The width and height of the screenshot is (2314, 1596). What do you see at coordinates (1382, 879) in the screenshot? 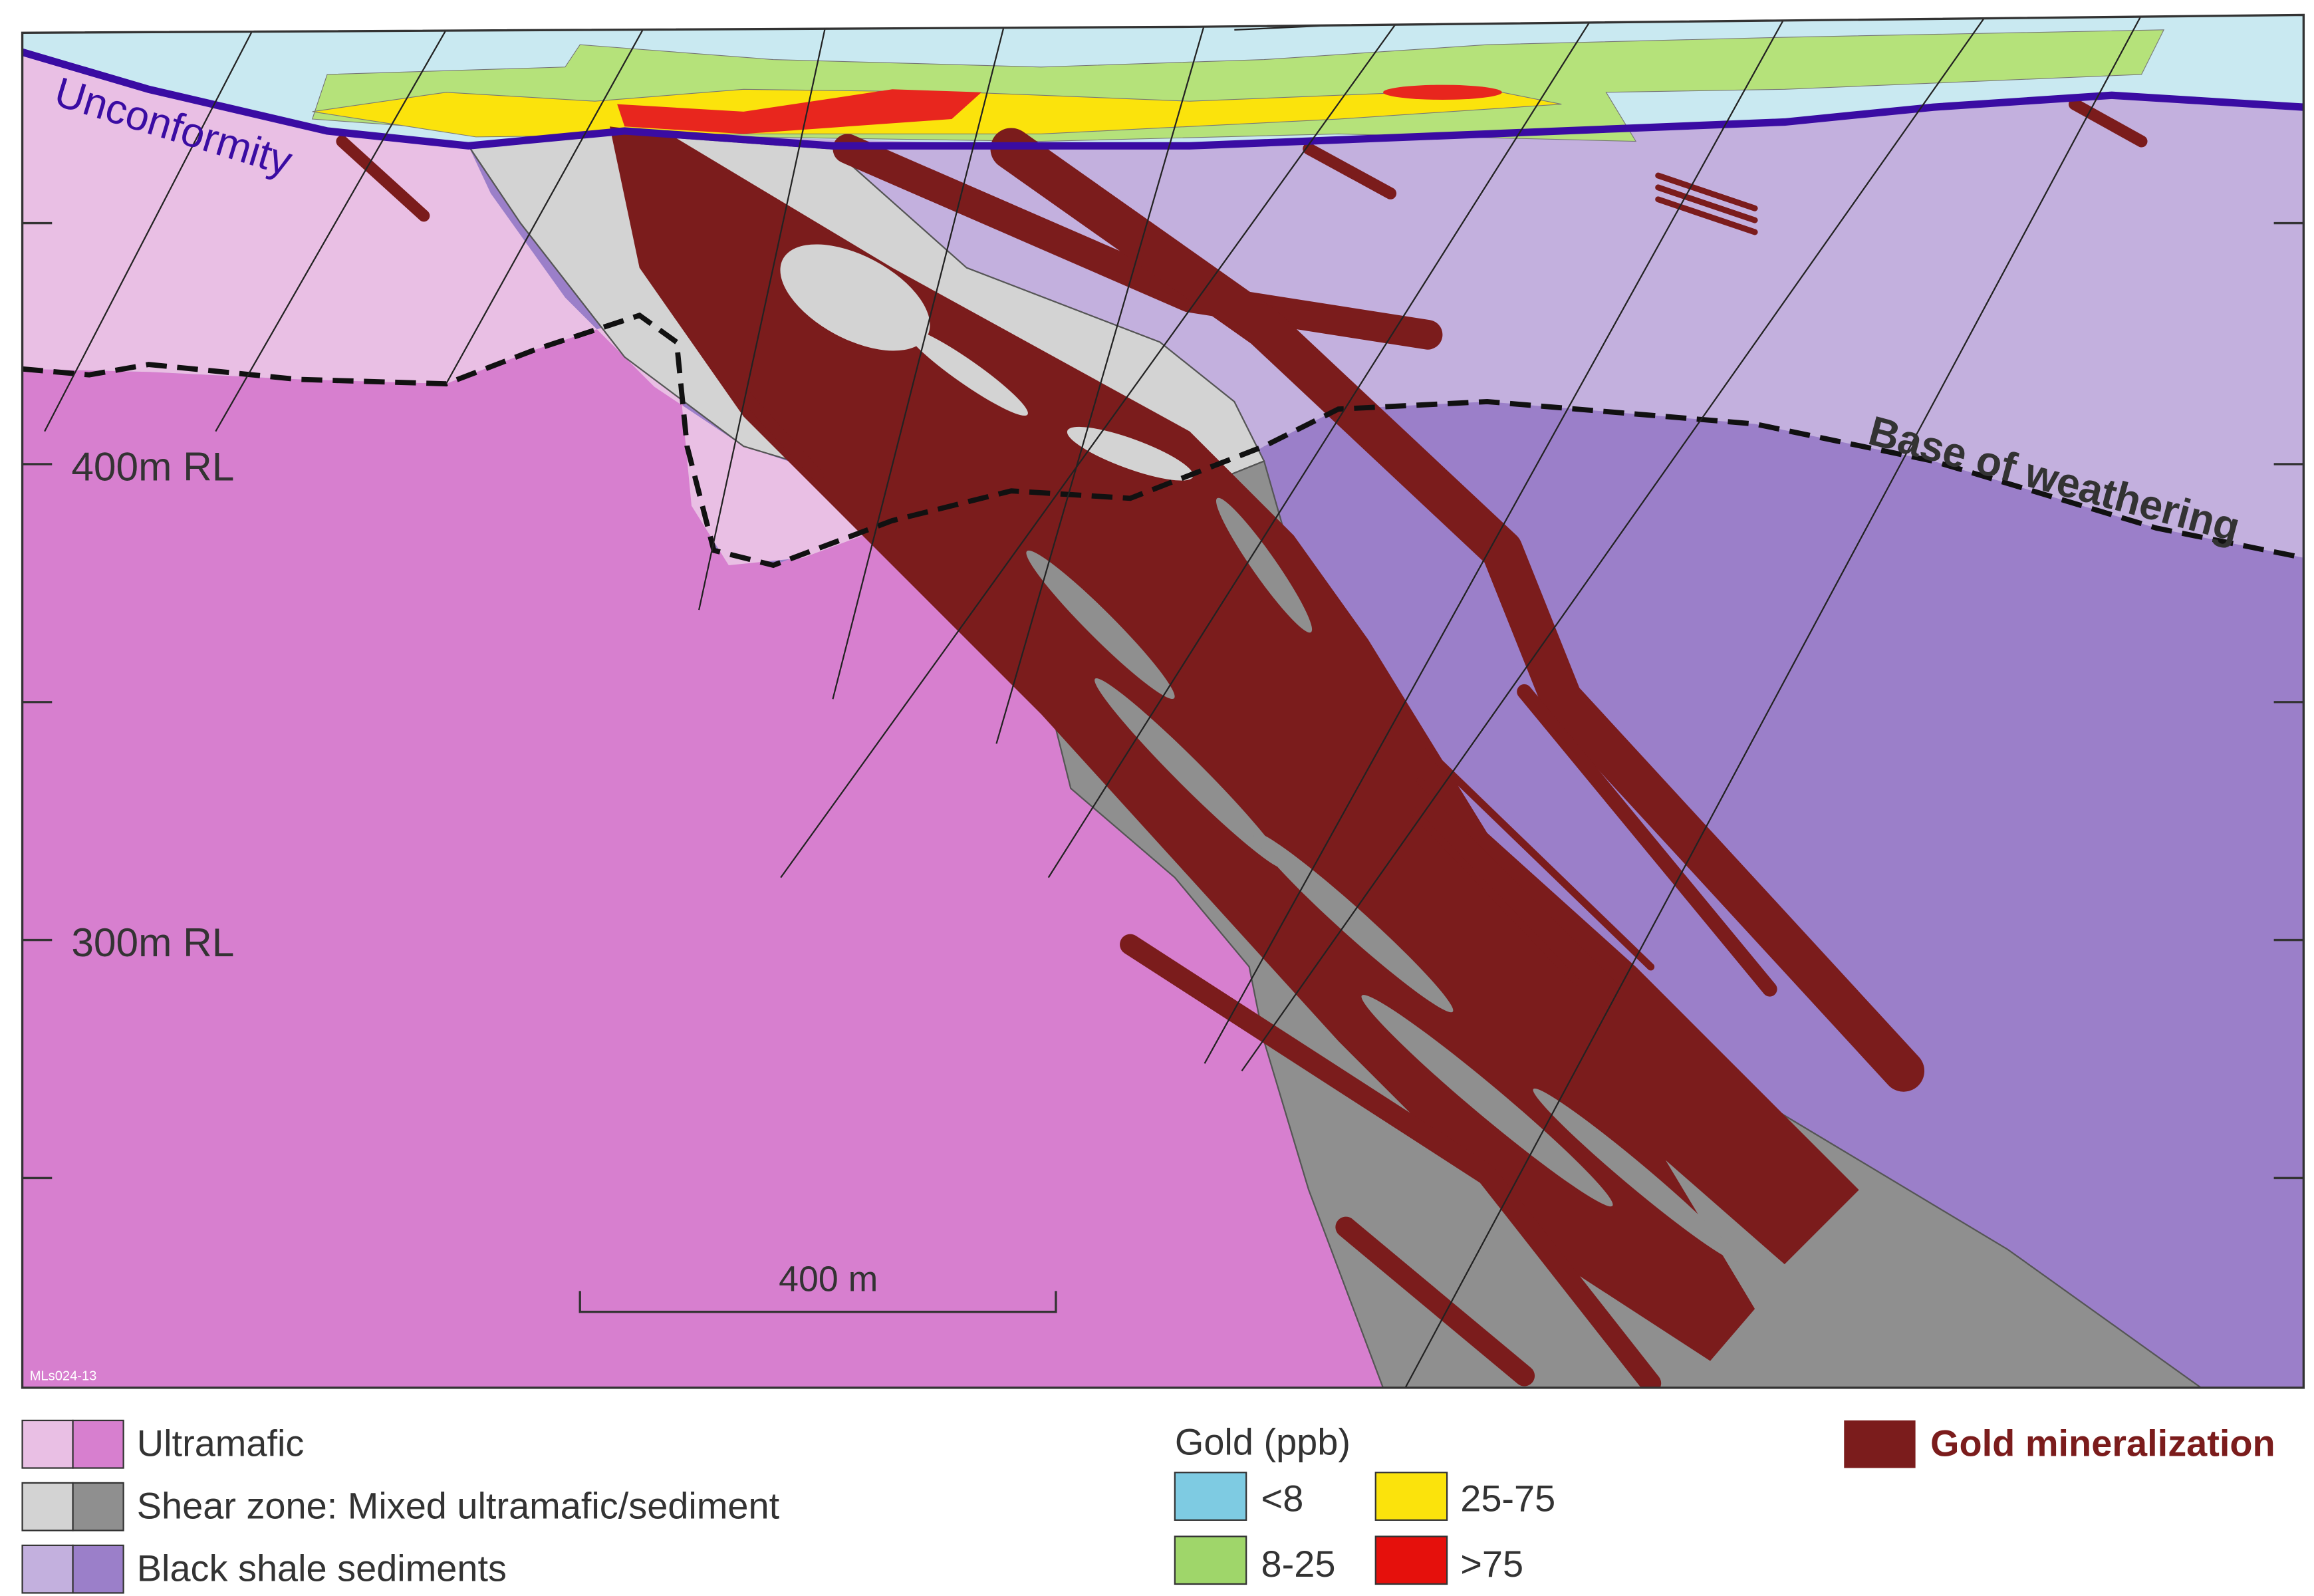
I see `shear-lenses-fresh` at bounding box center [1382, 879].